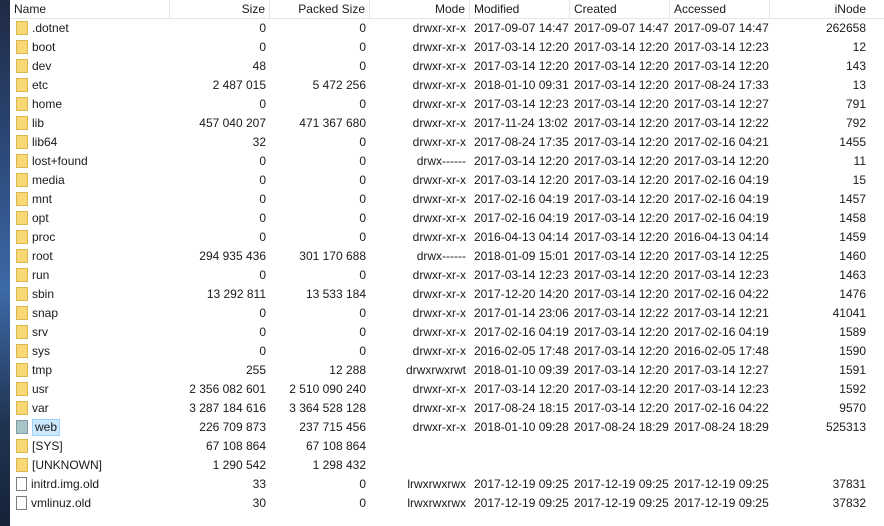 The image size is (884, 526). I want to click on name-cell: [SYS], so click(90, 446).